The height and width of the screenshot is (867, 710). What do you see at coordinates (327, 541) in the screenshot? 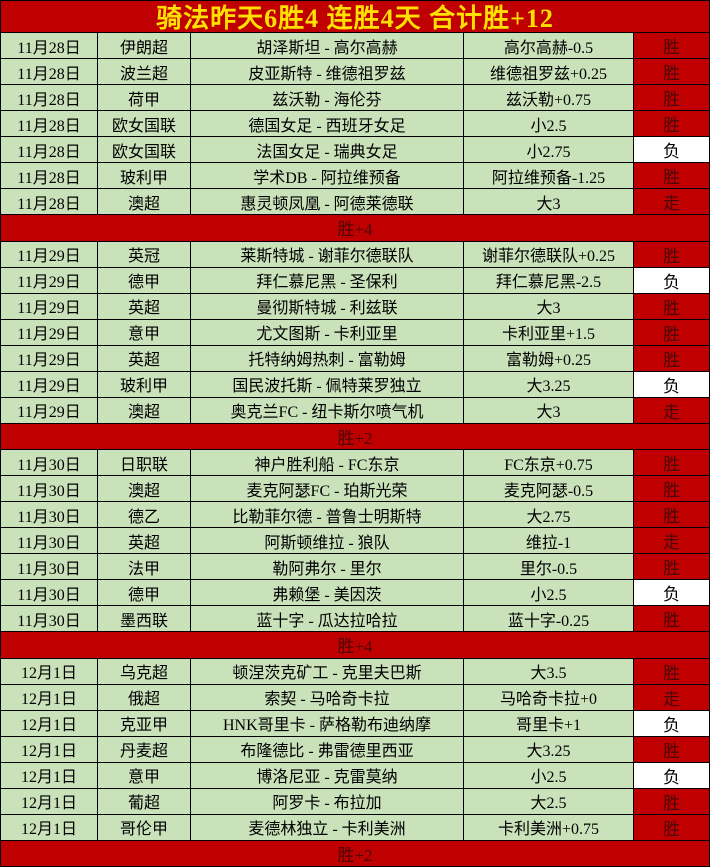
I see `match-cell: 阿斯顿维拉 - 狼队` at bounding box center [327, 541].